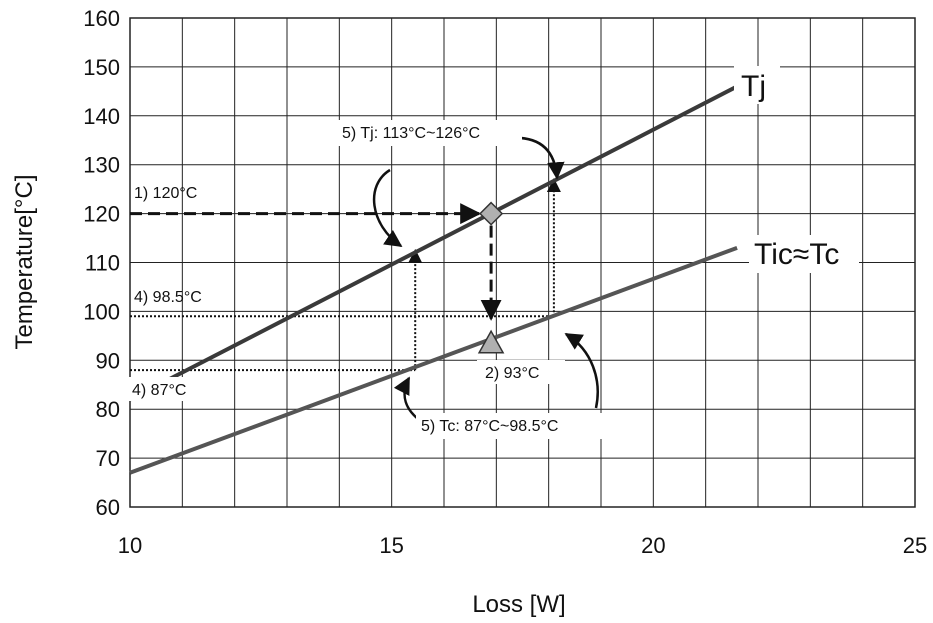  Describe the element at coordinates (345, 274) in the screenshot. I see `guide-lines` at that location.